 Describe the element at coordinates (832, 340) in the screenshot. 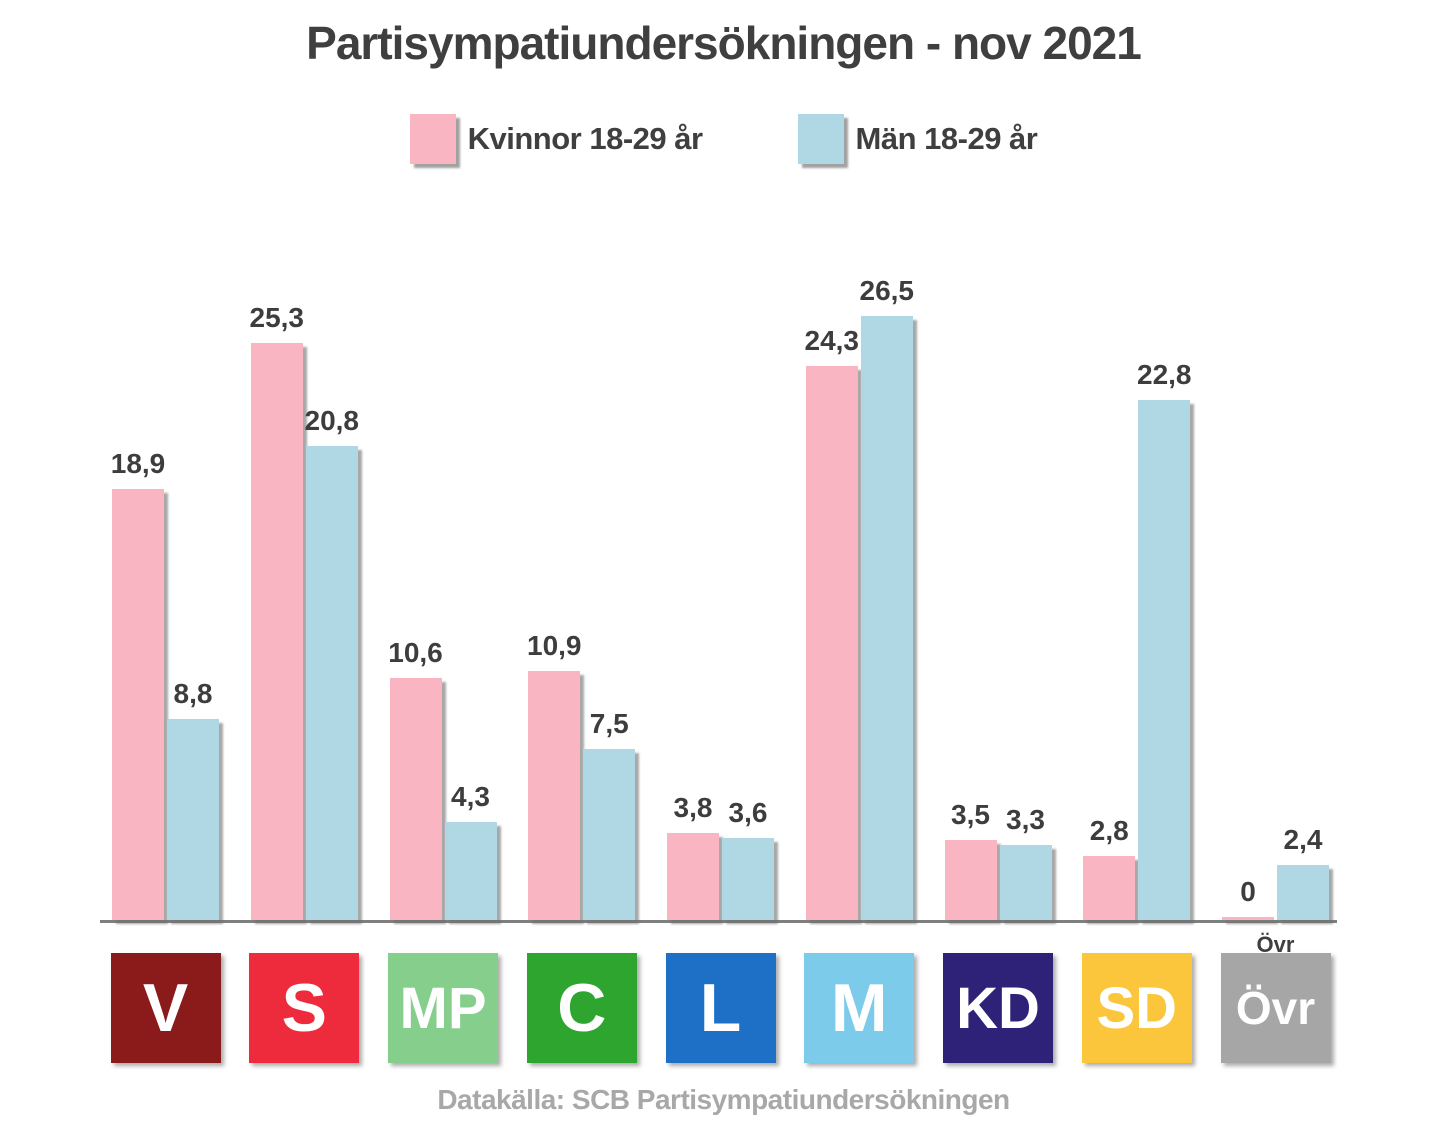

I see `value-label-M-kvinnor: 24,3` at that location.